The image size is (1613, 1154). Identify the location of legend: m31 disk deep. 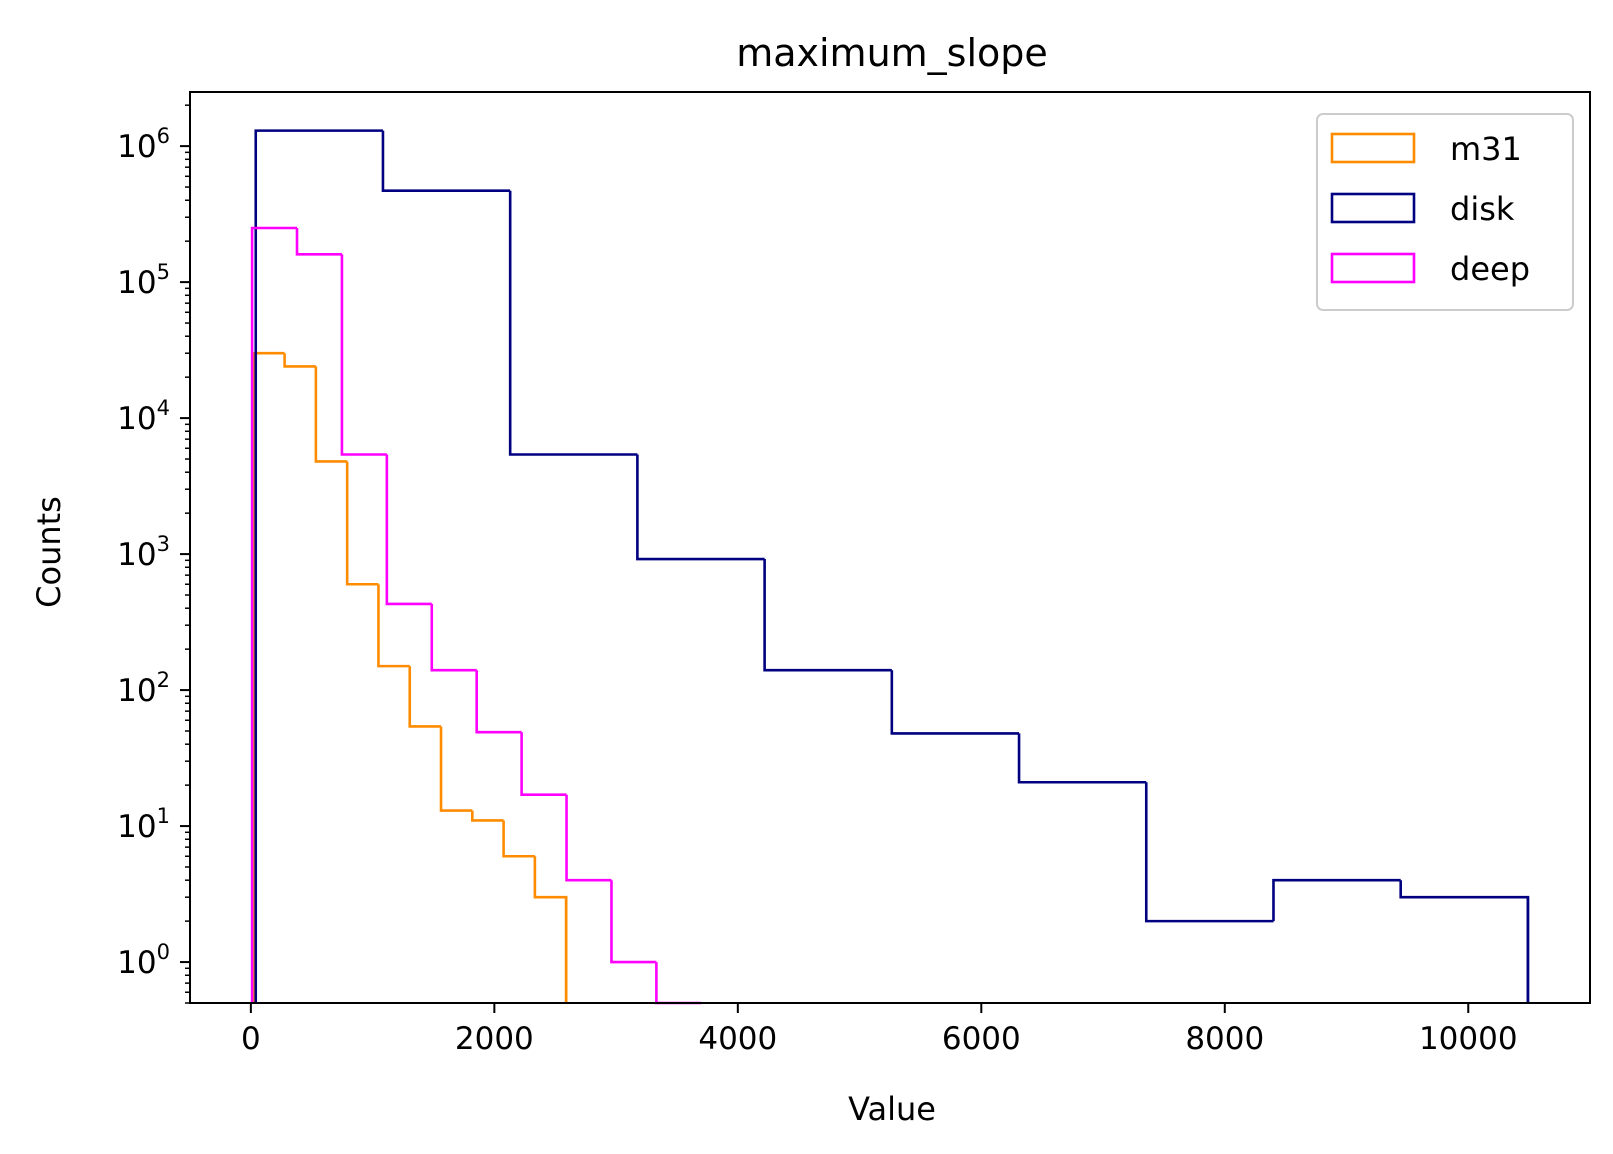
(1445, 212).